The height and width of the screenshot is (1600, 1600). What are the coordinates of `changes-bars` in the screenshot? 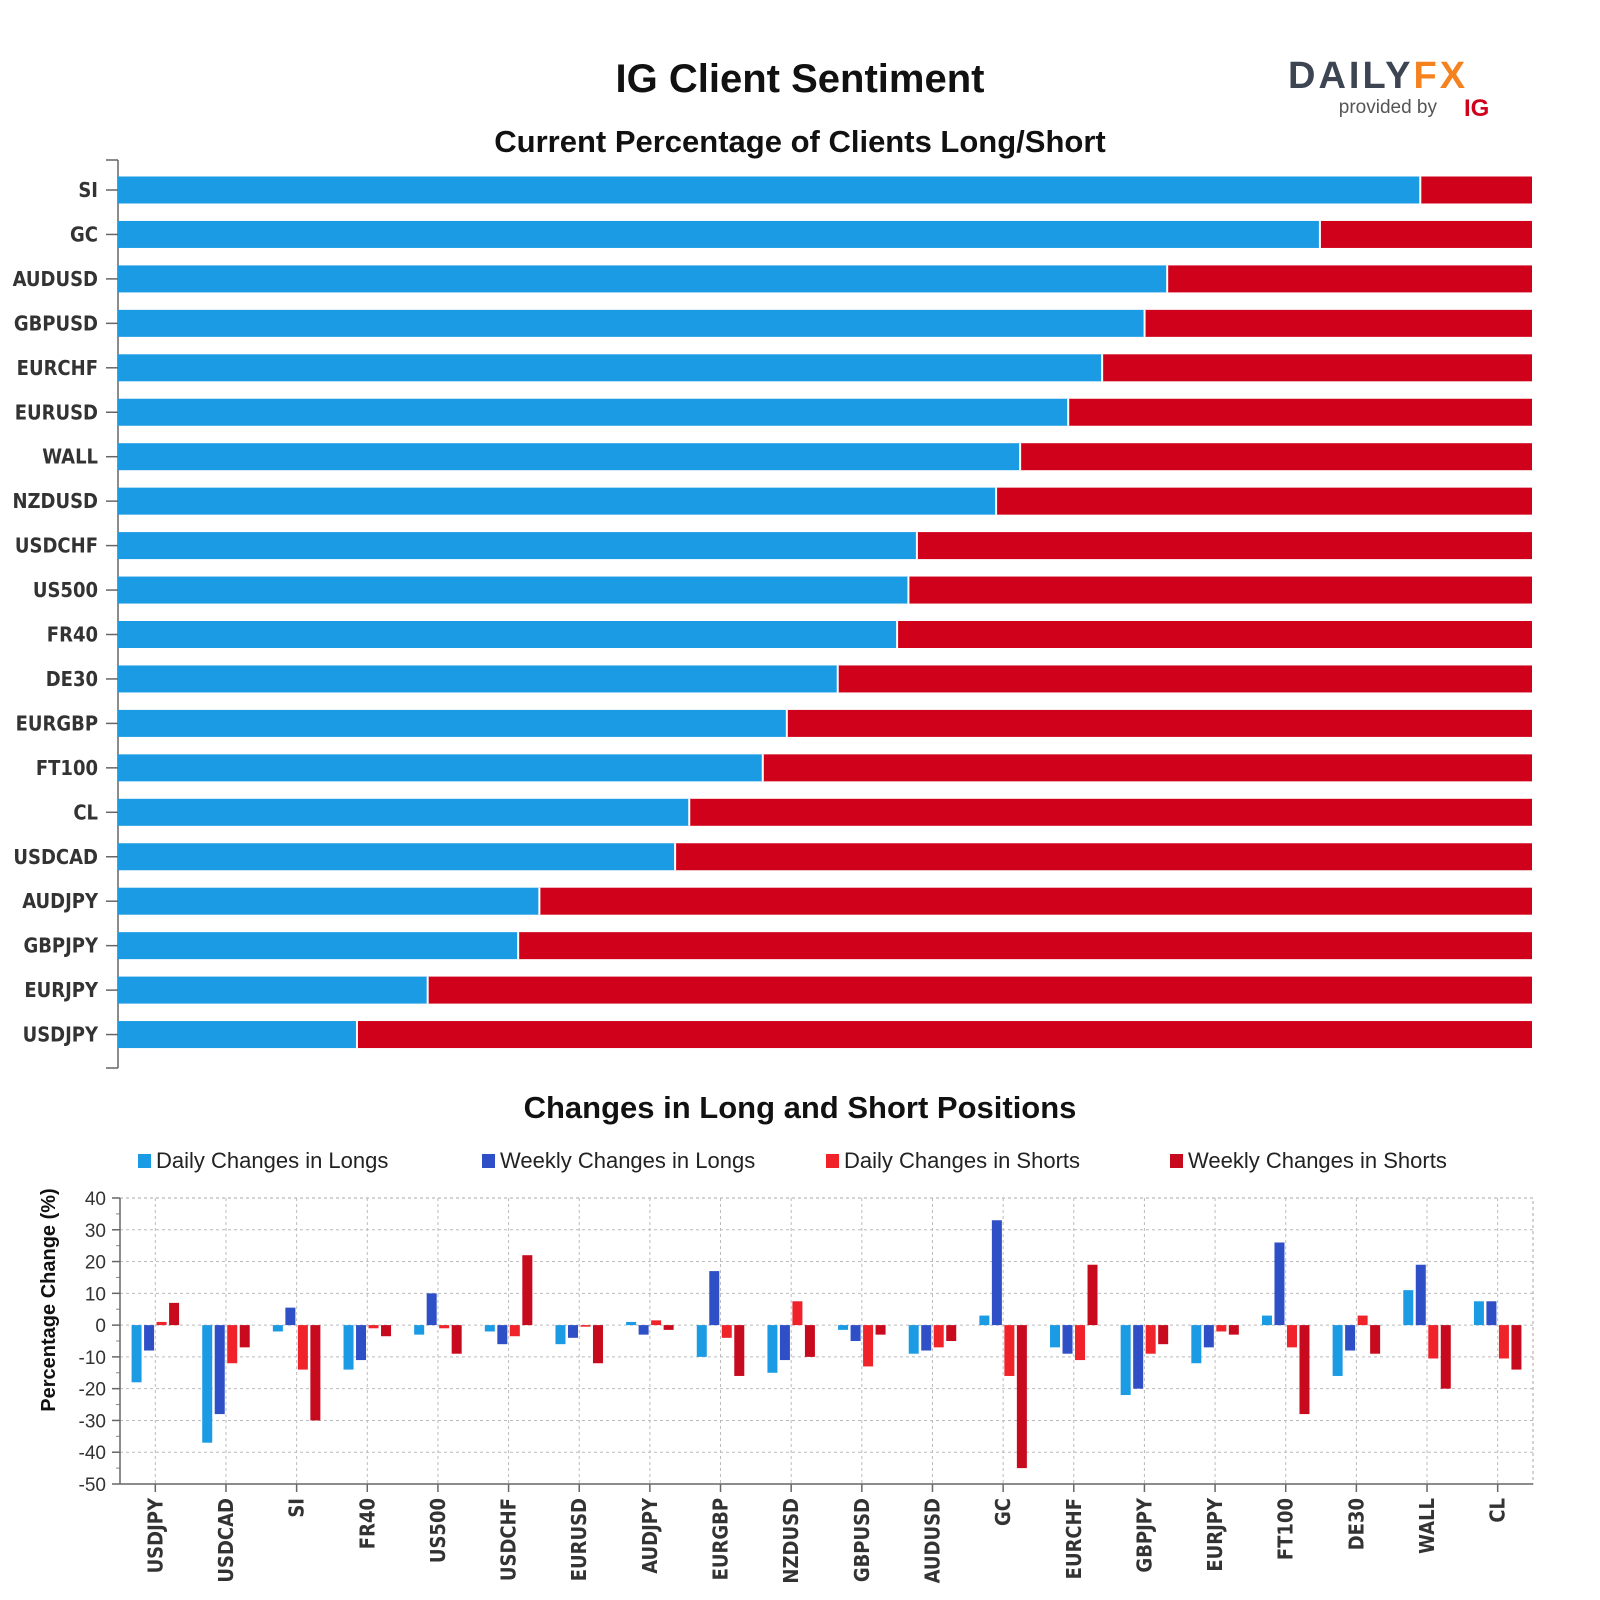 It's located at (826, 1344).